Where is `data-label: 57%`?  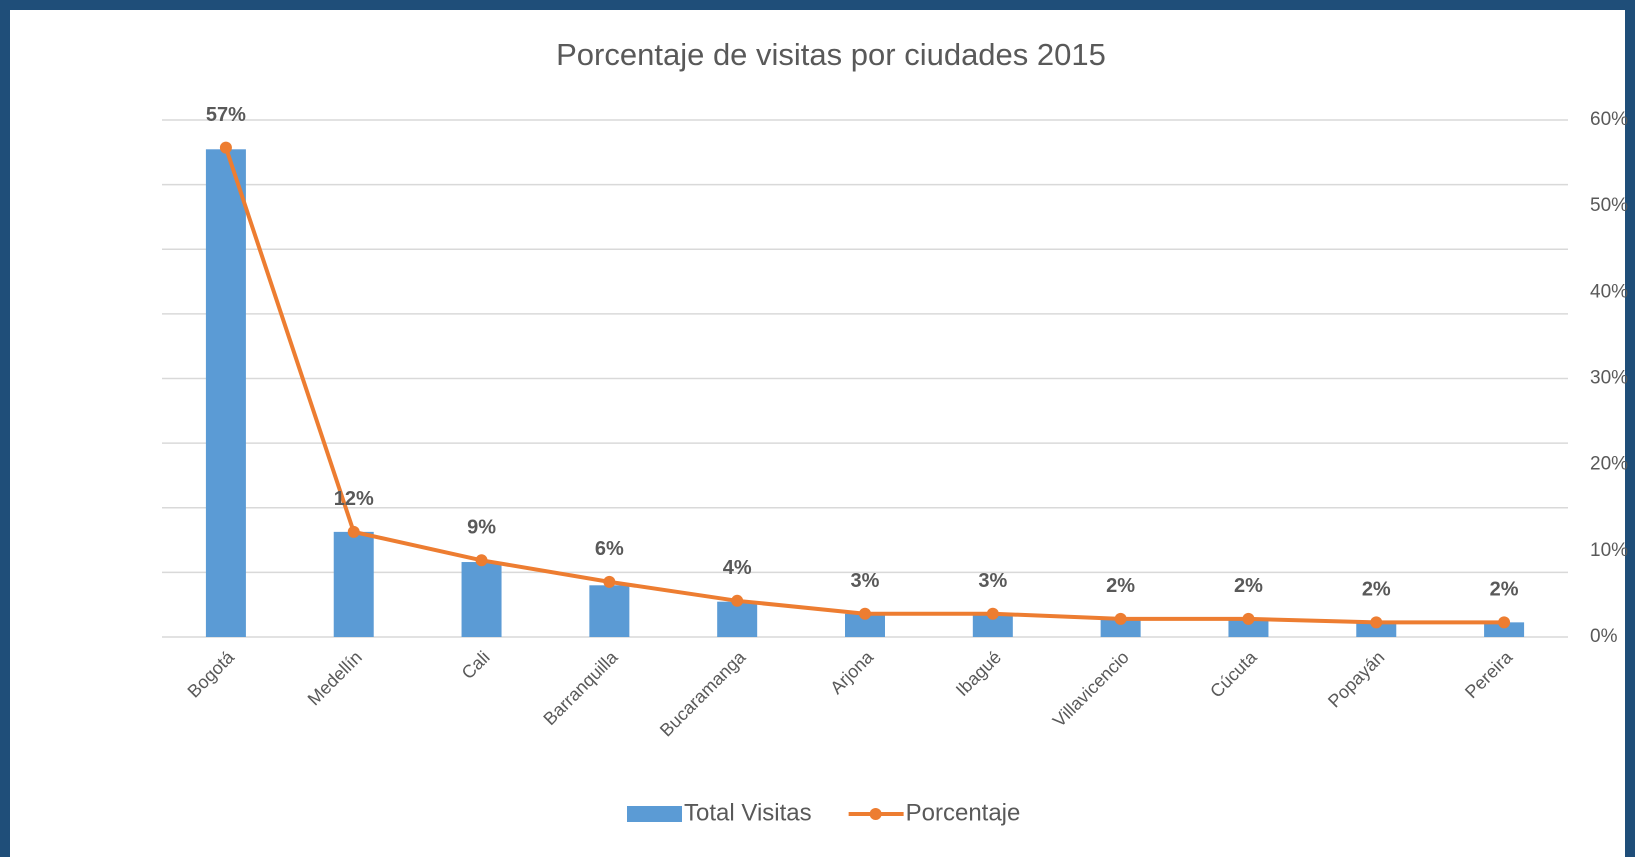 data-label: 57% is located at coordinates (226, 115).